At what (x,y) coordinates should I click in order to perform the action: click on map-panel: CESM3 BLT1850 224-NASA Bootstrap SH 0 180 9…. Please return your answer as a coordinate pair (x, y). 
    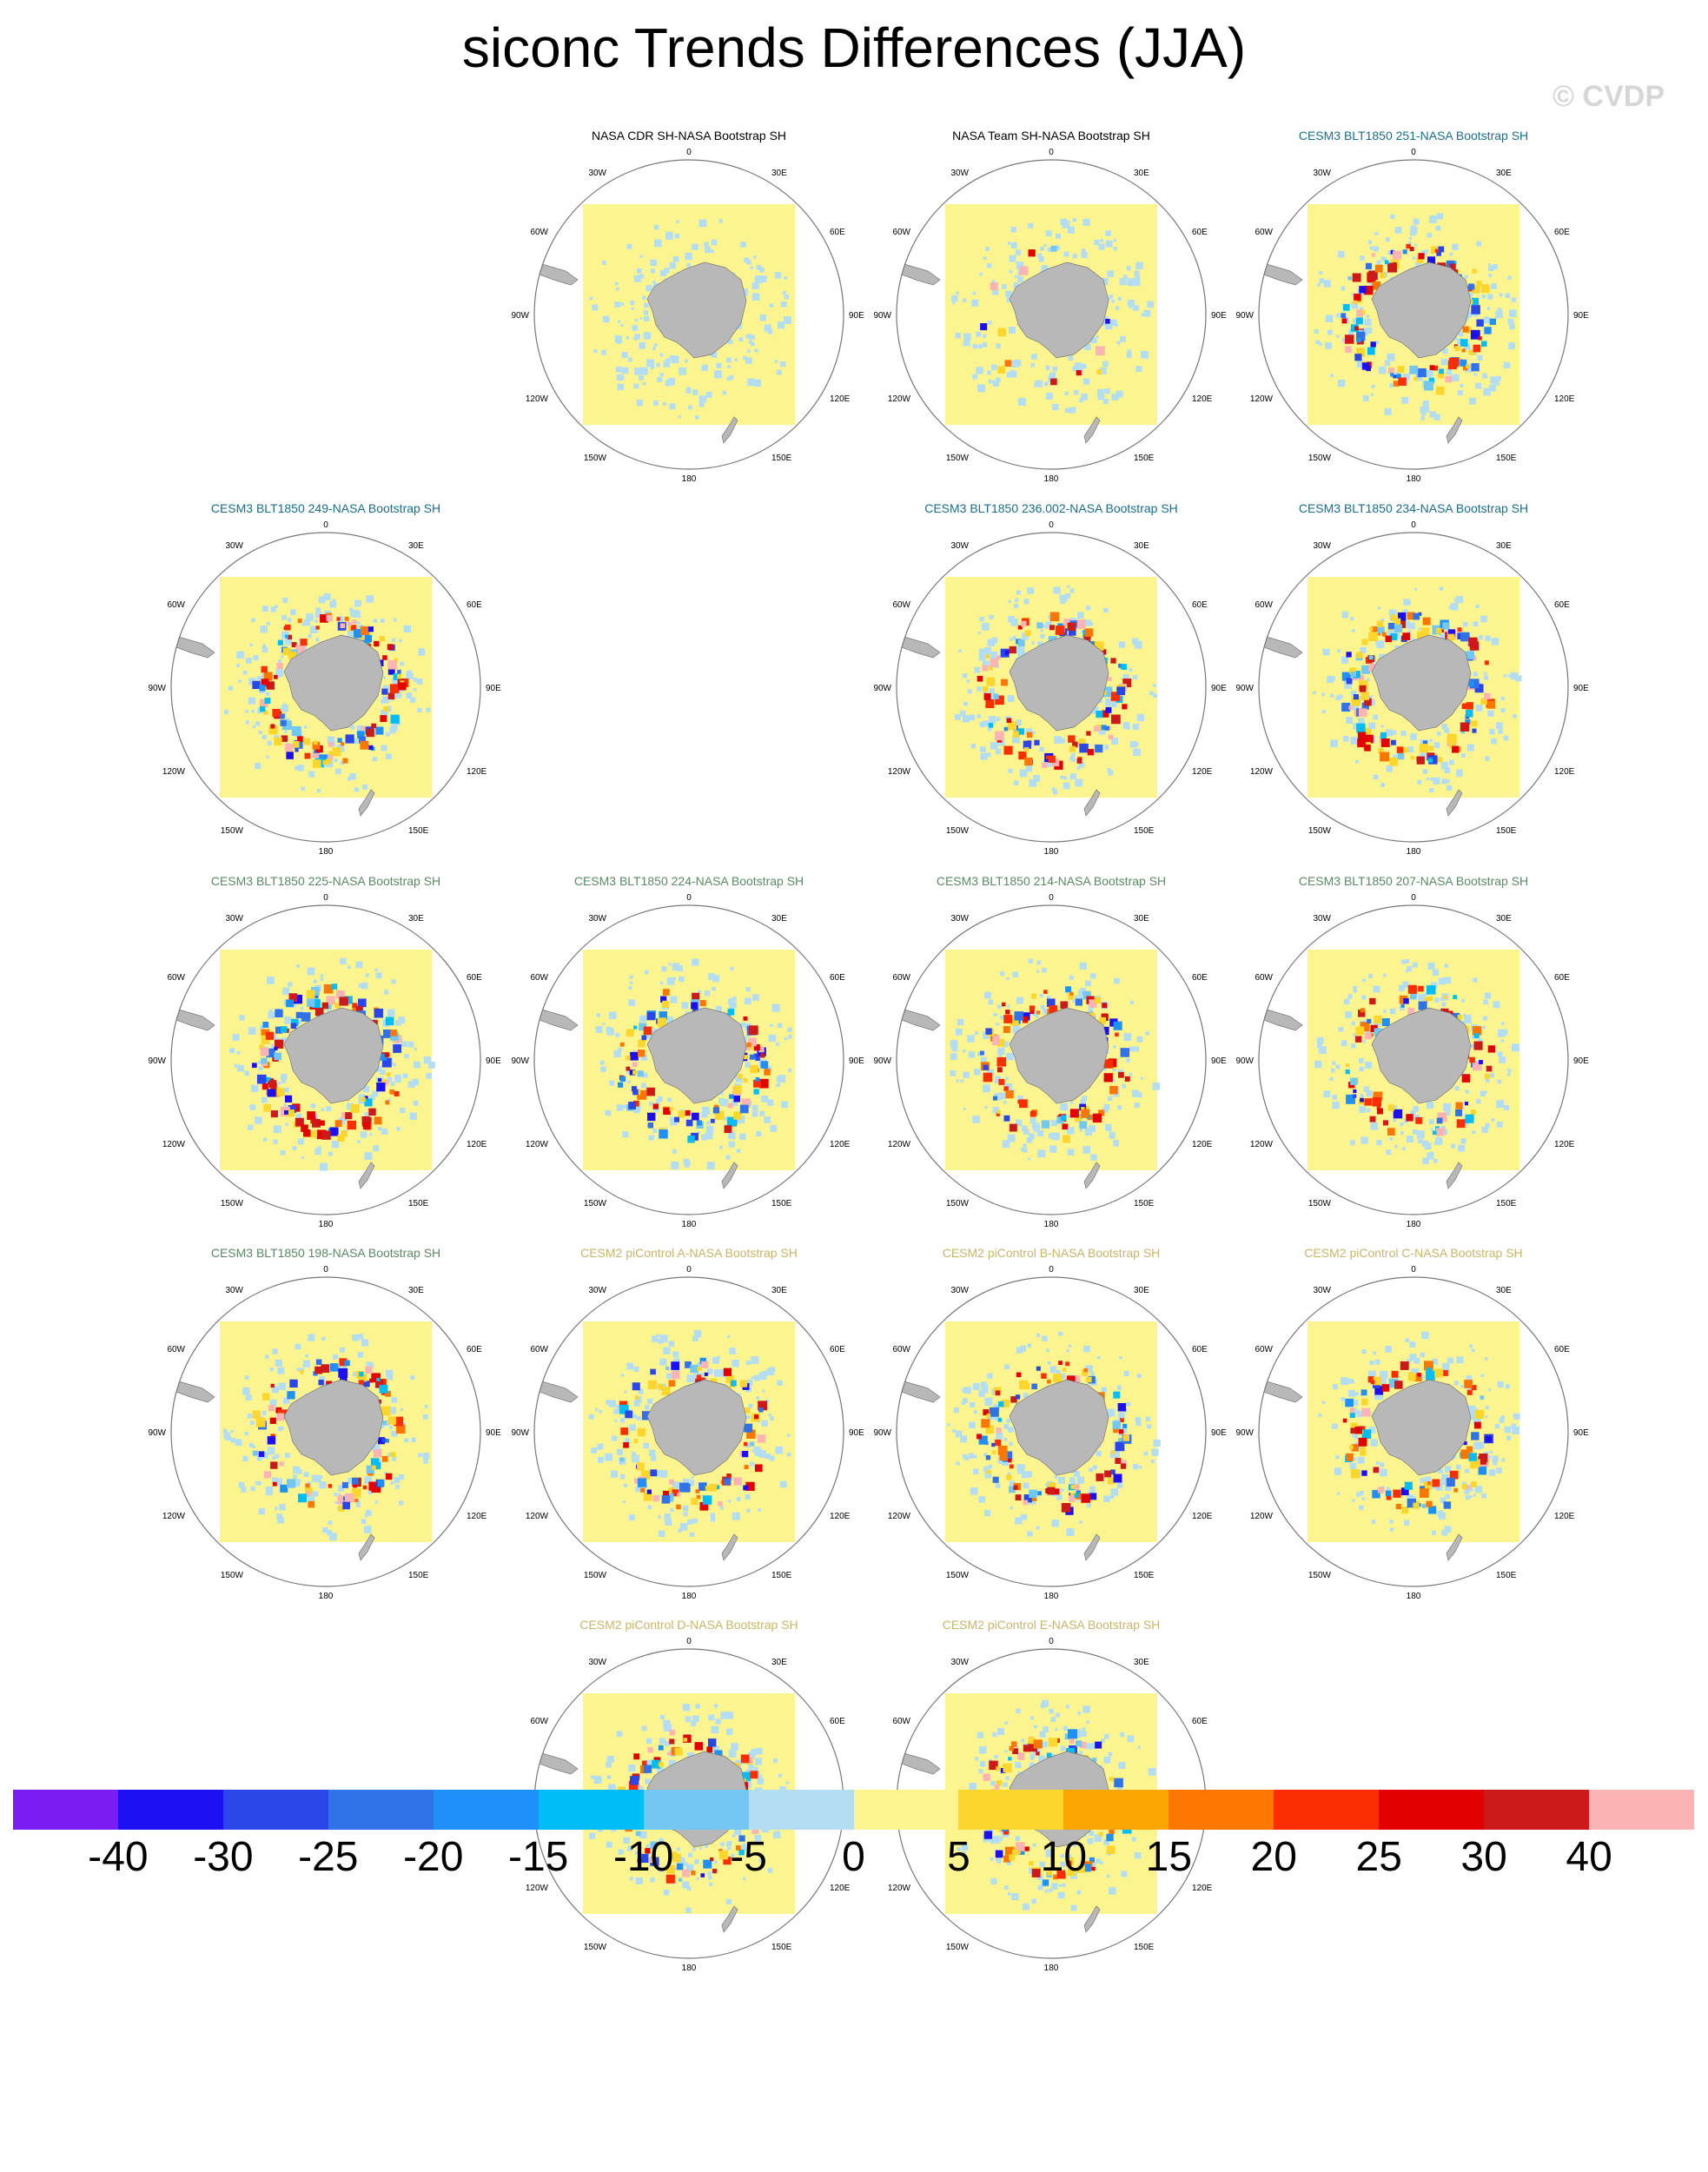
    Looking at the image, I should click on (688, 1061).